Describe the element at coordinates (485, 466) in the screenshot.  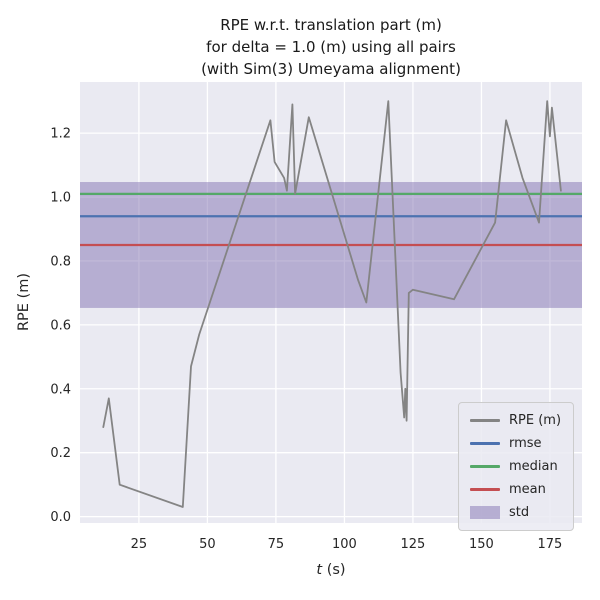
I see `legend-line-swatch-median` at that location.